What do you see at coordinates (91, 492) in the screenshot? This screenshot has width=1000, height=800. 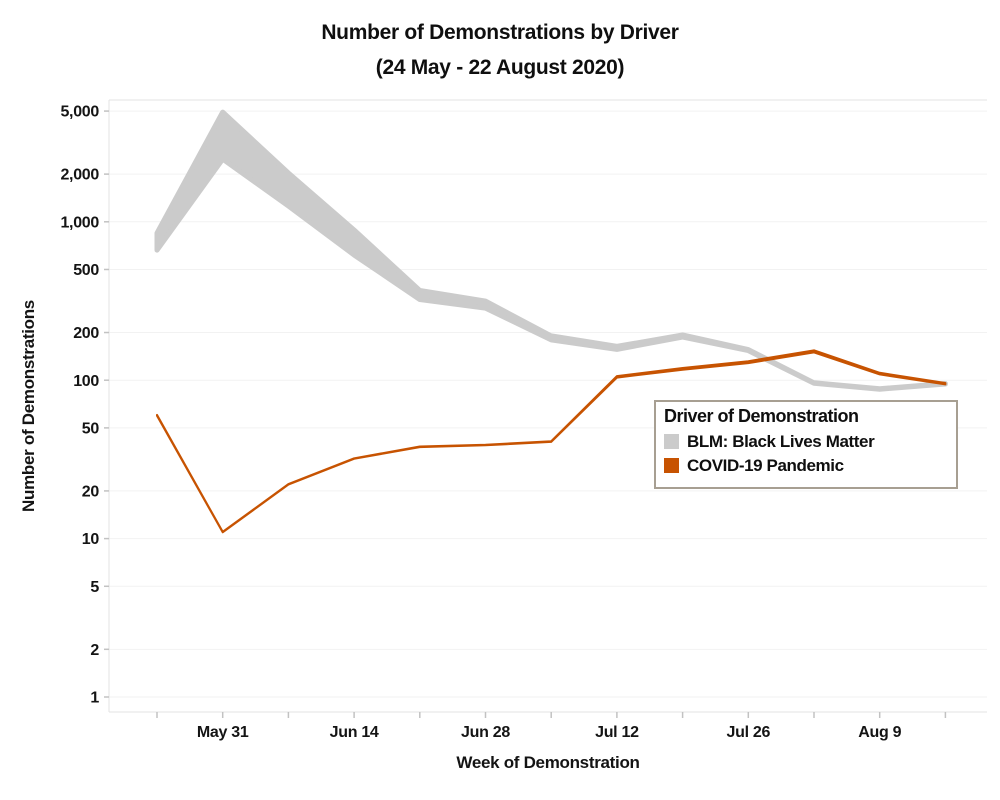 I see `svg-text: 20` at bounding box center [91, 492].